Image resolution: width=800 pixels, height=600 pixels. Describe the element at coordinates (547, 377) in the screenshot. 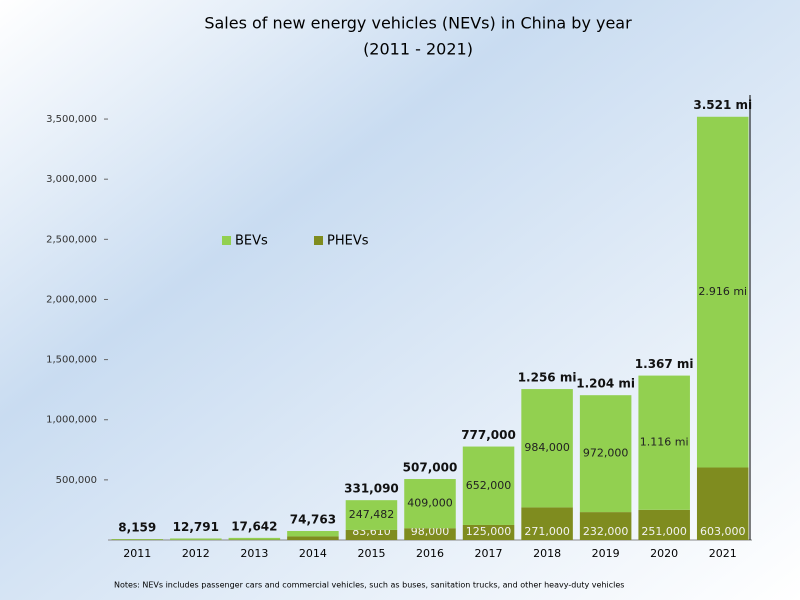

I see `total-label: 1.256 mi` at that location.